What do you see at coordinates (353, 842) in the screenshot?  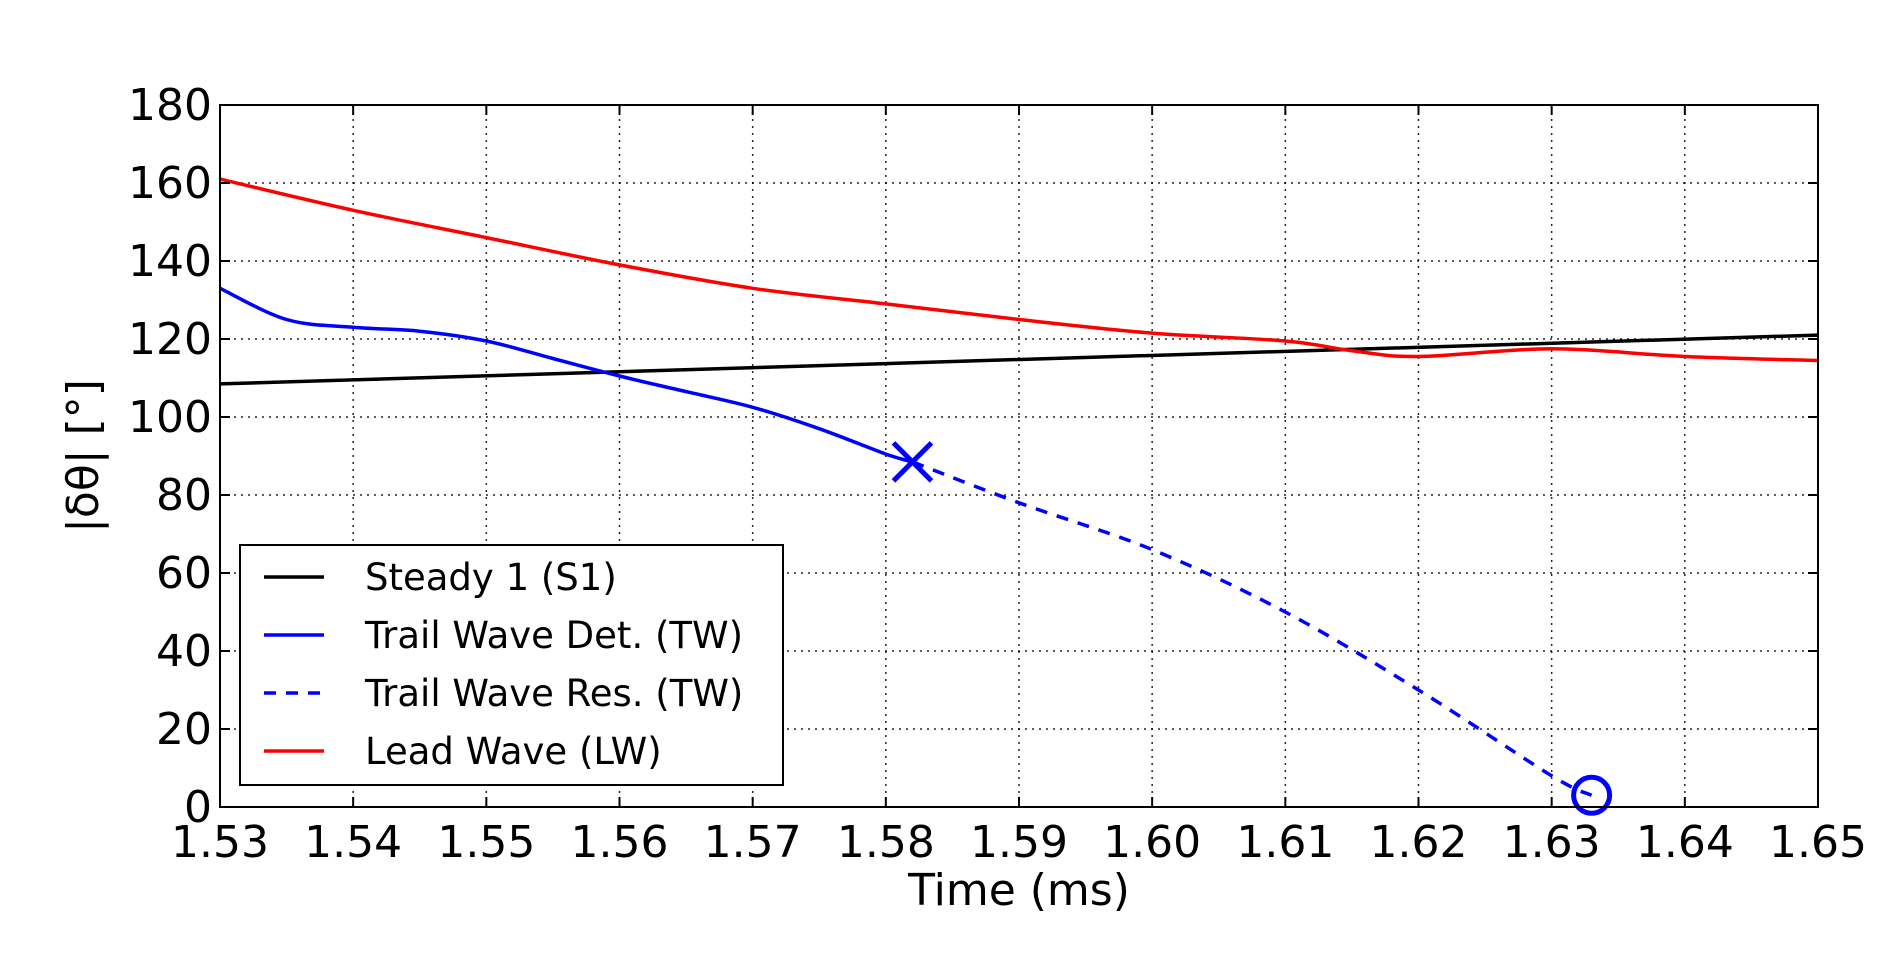 I see `x-tick-label: 1.54` at bounding box center [353, 842].